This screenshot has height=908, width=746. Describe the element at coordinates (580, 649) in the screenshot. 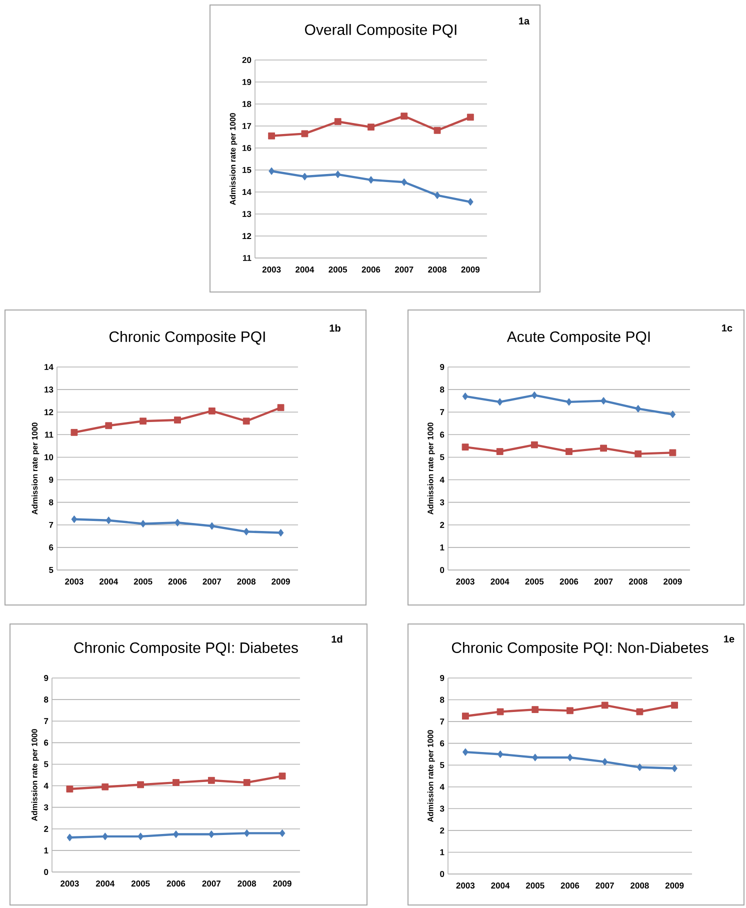

I see `chart-title: Chronic Composite PQI: Non-Diabetes` at that location.